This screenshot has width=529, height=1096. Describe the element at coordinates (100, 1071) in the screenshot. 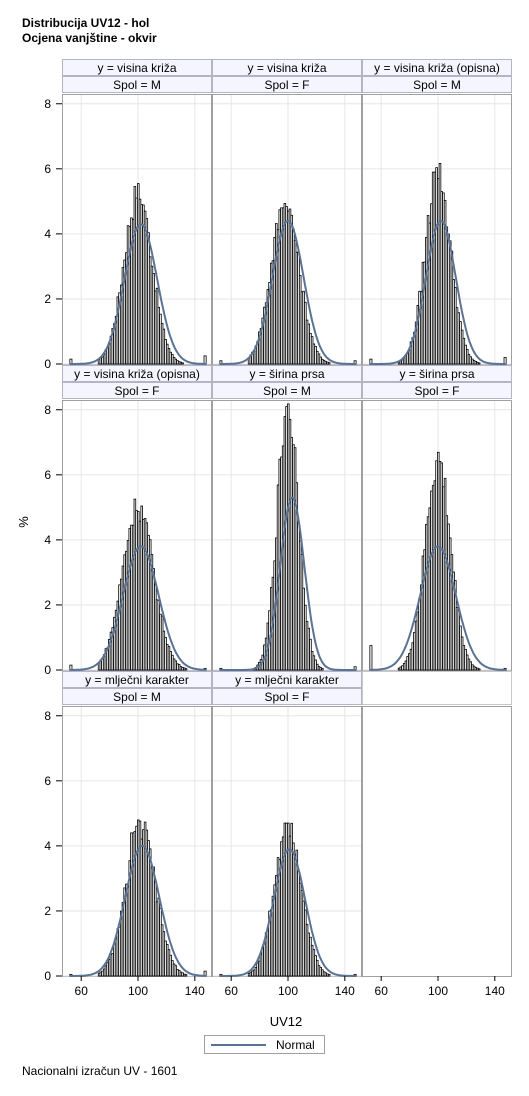

I see `footnote: Nacionalni izračun UV - 1601` at that location.